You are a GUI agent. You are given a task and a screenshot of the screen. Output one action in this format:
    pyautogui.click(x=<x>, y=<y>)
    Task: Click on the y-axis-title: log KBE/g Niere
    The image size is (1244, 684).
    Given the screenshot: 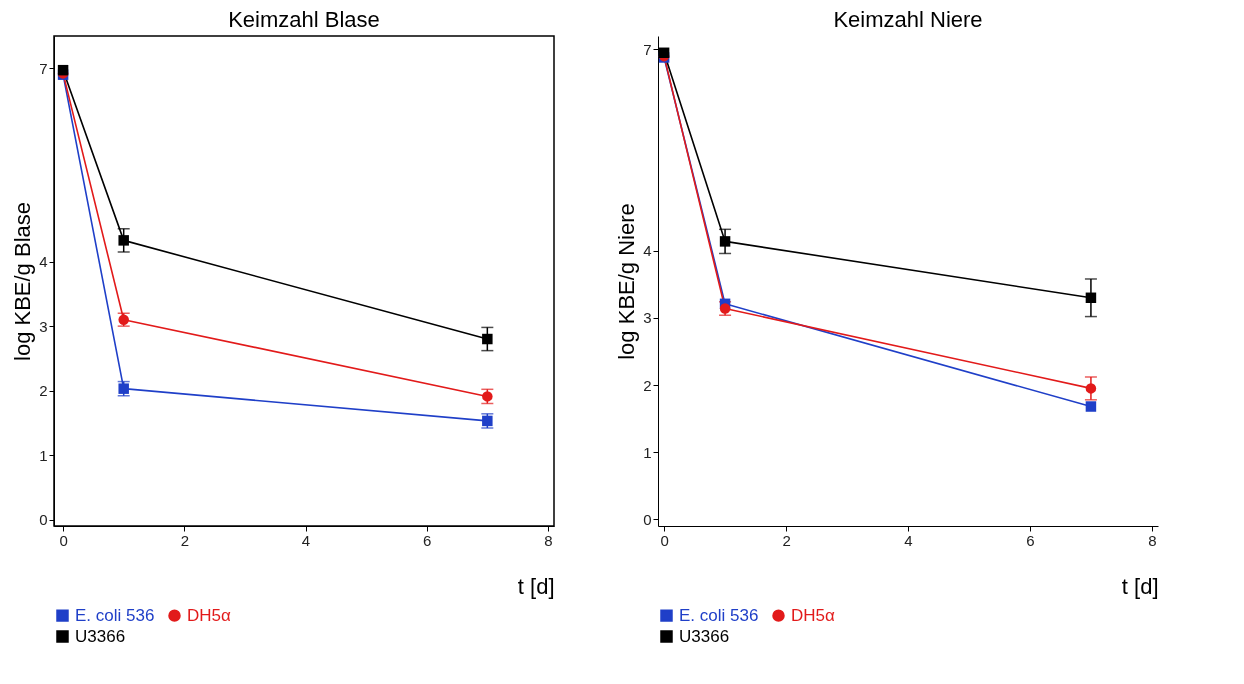 What is the action you would take?
    pyautogui.click(x=627, y=281)
    